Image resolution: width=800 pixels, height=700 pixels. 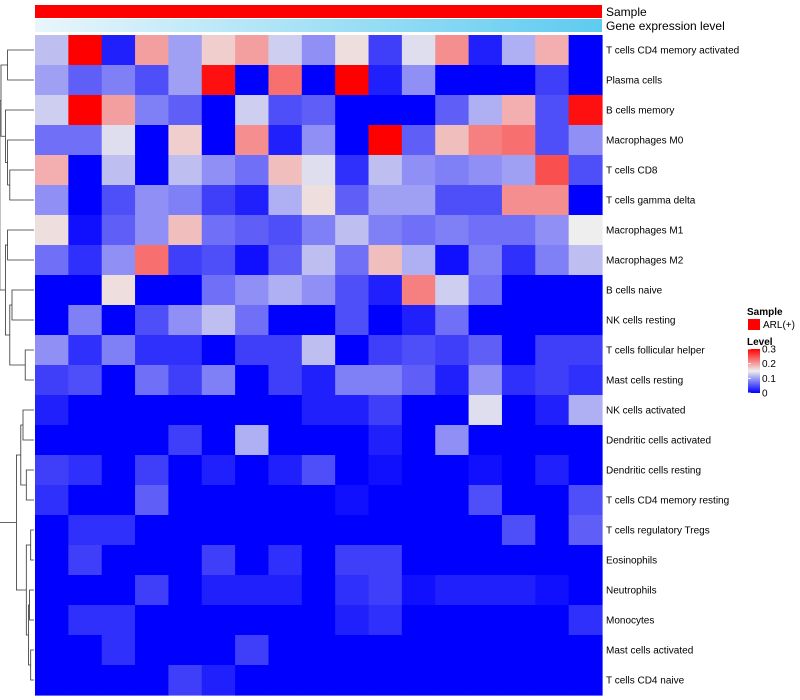 What do you see at coordinates (645, 261) in the screenshot?
I see `row-label: Macrophages M2` at bounding box center [645, 261].